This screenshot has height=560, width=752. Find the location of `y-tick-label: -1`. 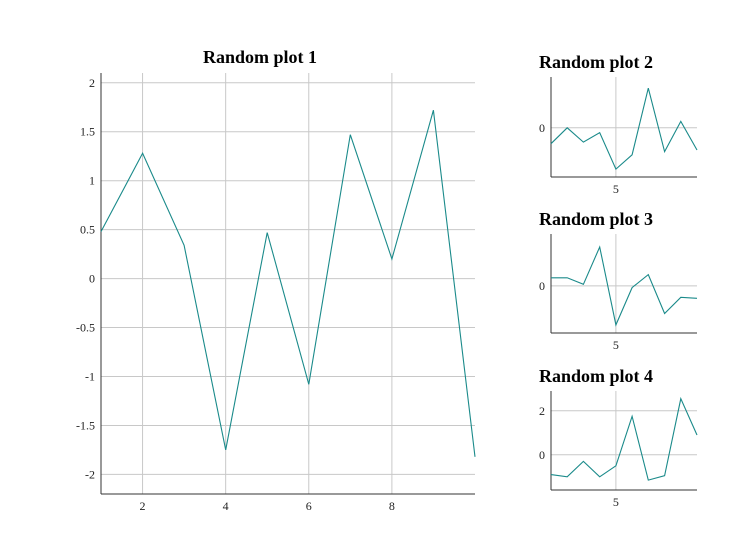

y-tick-label: -1 is located at coordinates (90, 377).